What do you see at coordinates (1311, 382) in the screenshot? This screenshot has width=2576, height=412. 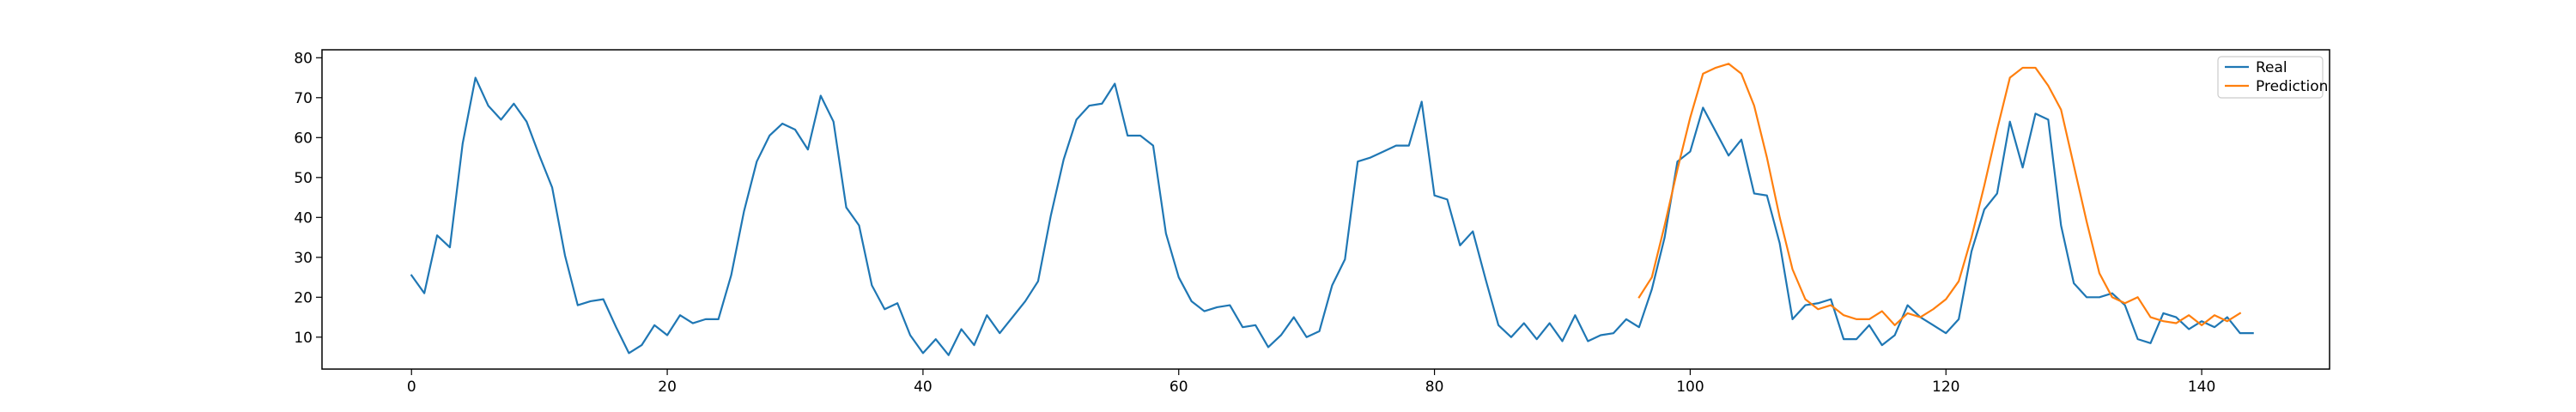 I see `x-axis: 0 20 40 60 80 100 120 140` at bounding box center [1311, 382].